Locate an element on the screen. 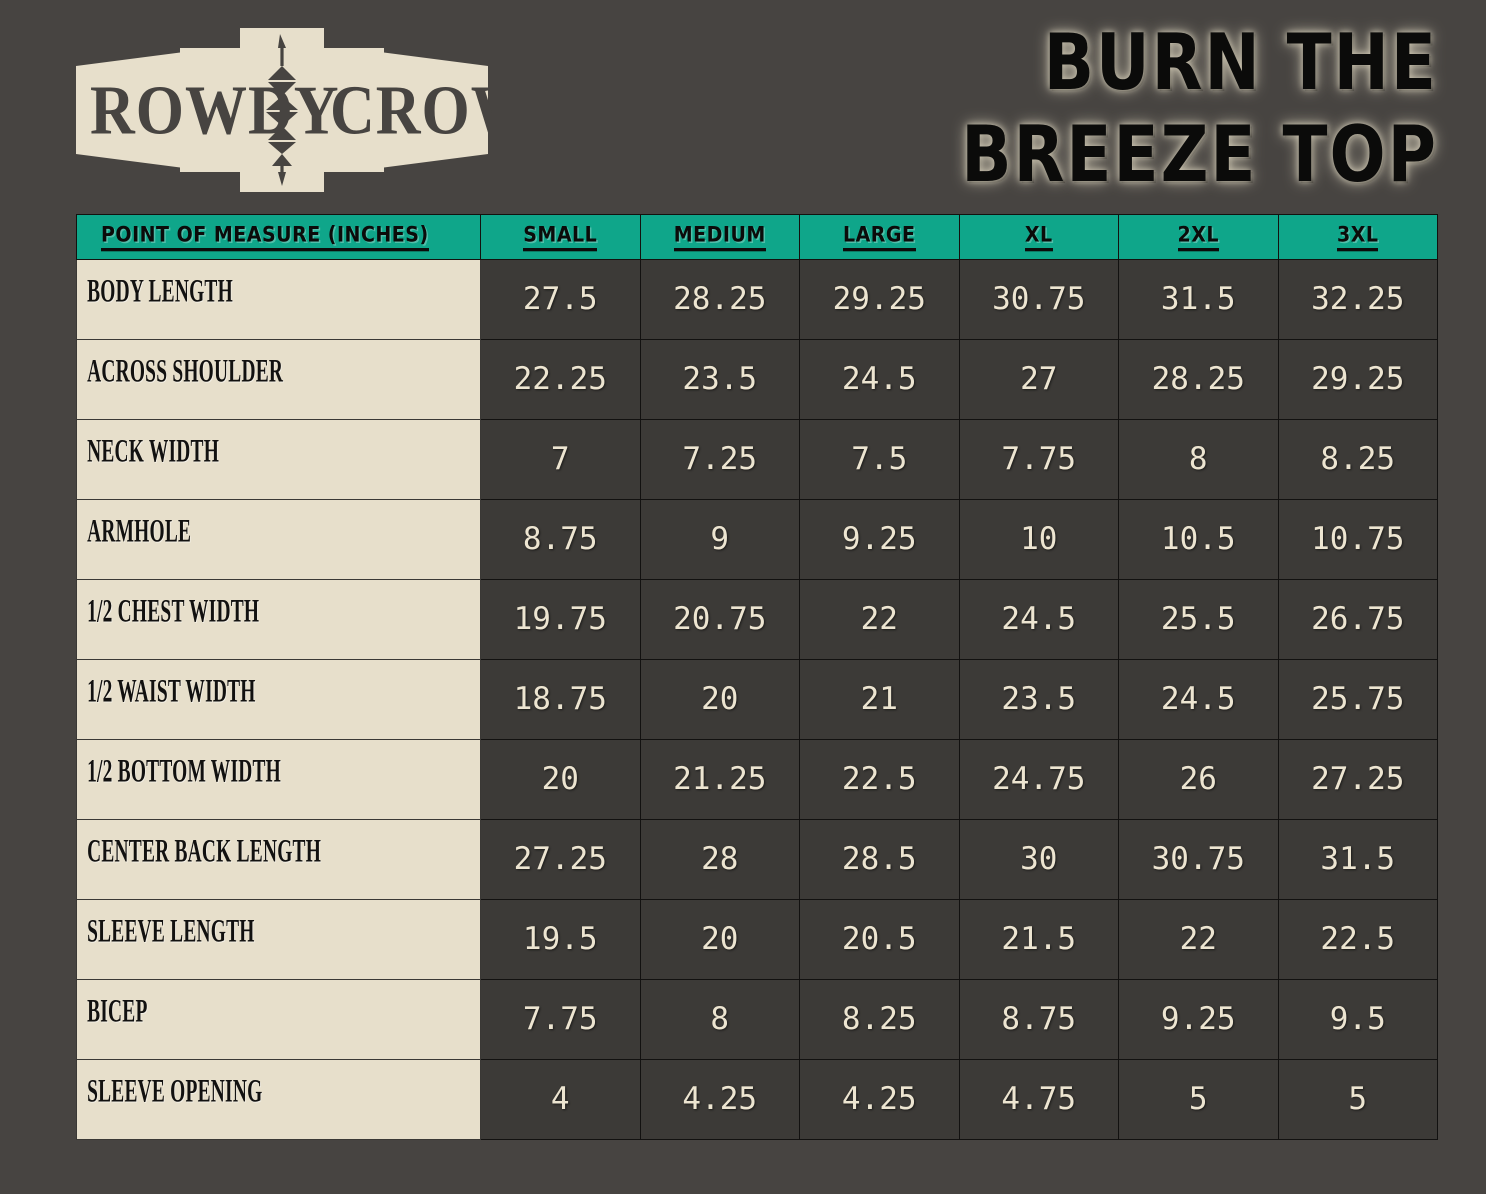 The height and width of the screenshot is (1194, 1486). measurement-value-cell: 10.75 is located at coordinates (1357, 539).